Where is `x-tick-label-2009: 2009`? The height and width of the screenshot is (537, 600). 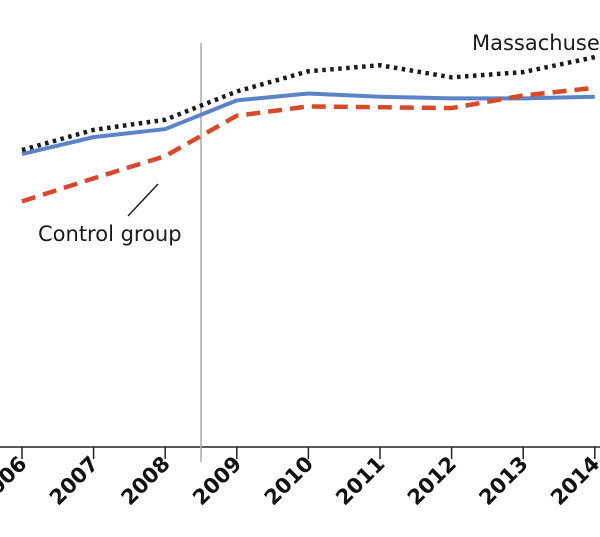 x-tick-label-2009: 2009 is located at coordinates (217, 481).